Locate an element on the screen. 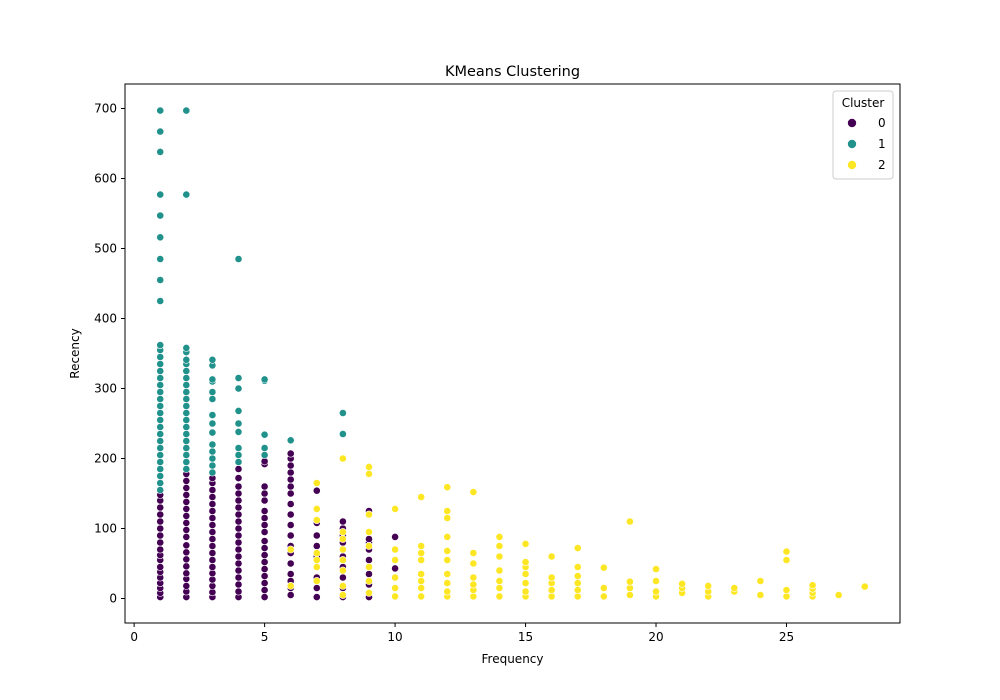 The height and width of the screenshot is (700, 1000). y-tick-label: 500 is located at coordinates (105, 249).